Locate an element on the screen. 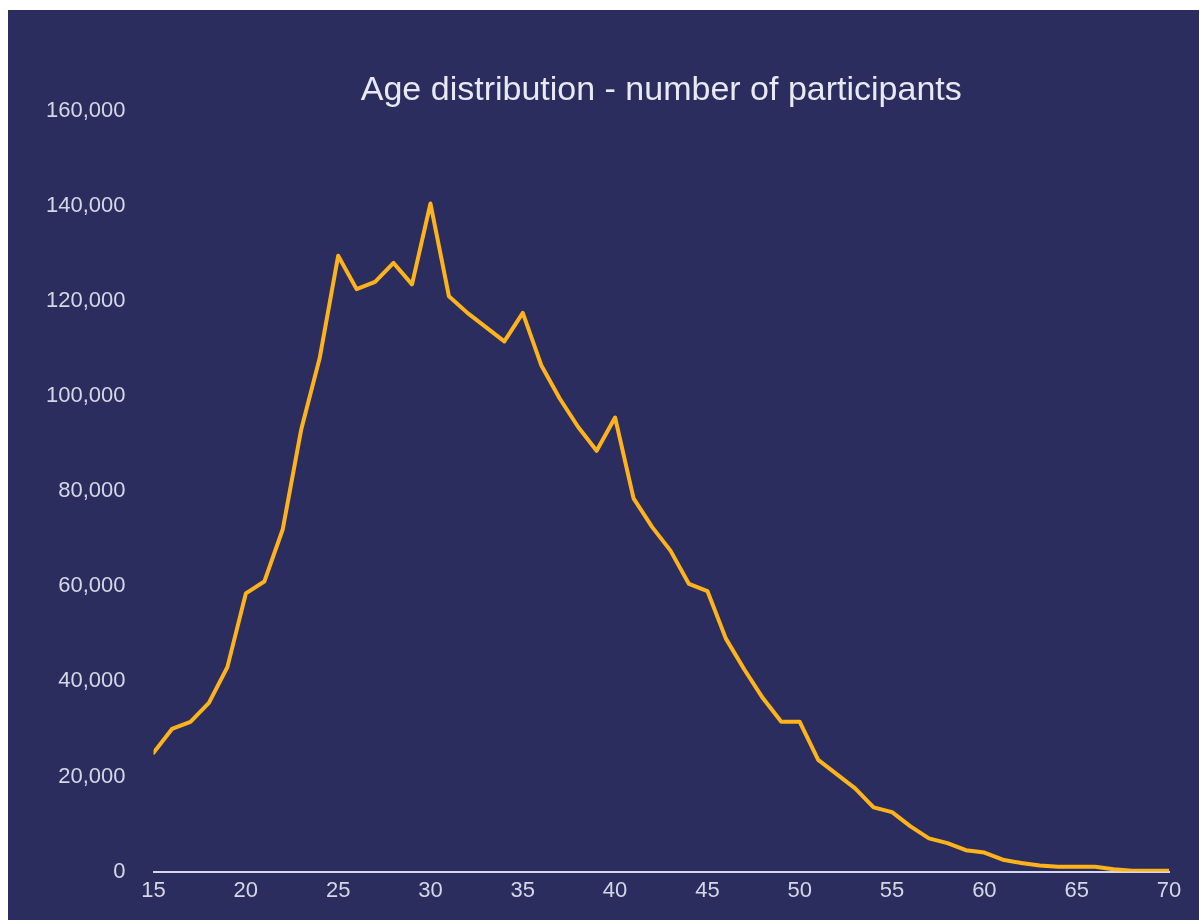 This screenshot has width=1199, height=920. x-tick-label: 40 is located at coordinates (615, 889).